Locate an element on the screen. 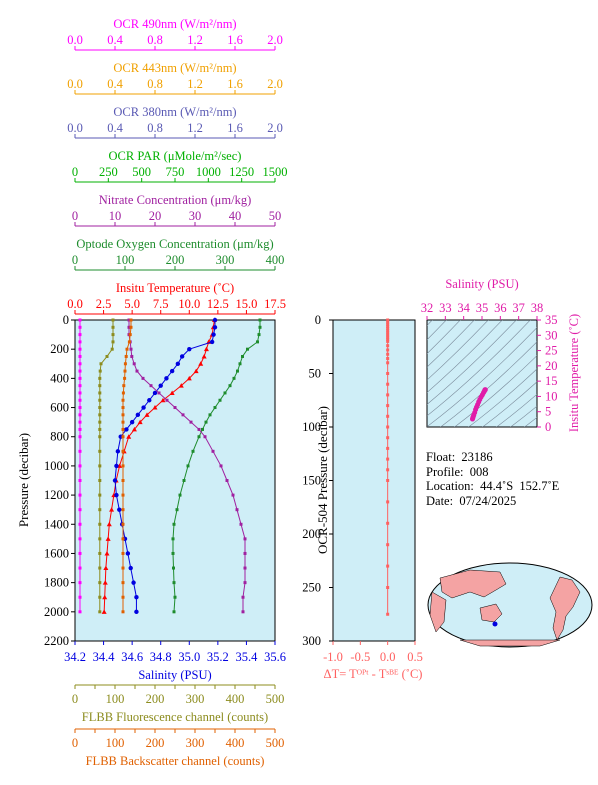  salinity-tick-label: 34.4 is located at coordinates (104, 657).